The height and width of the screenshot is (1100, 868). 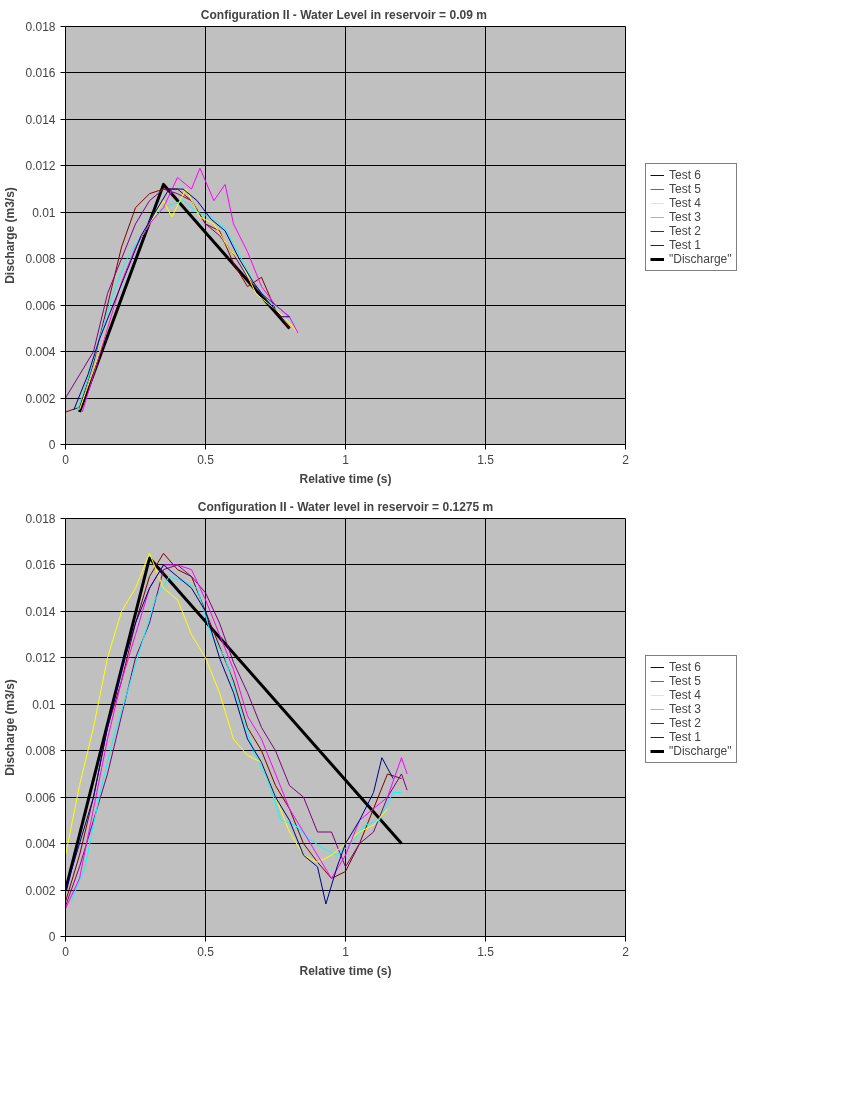 What do you see at coordinates (343, 14) in the screenshot?
I see `chart-title: Configuration II - Water Level in reservoir = 0.09 m` at bounding box center [343, 14].